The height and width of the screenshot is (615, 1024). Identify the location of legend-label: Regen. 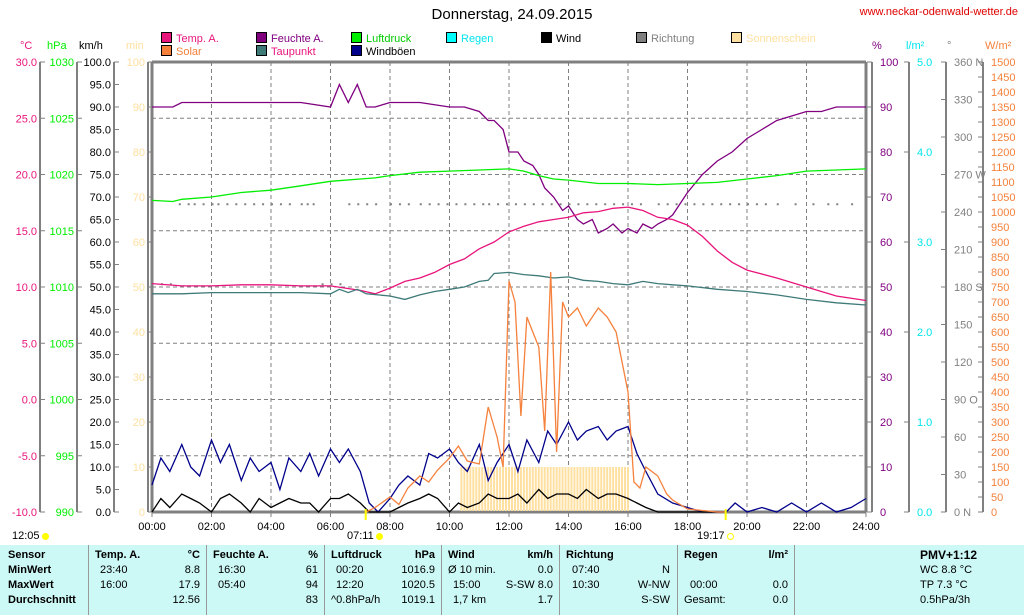
(477, 39).